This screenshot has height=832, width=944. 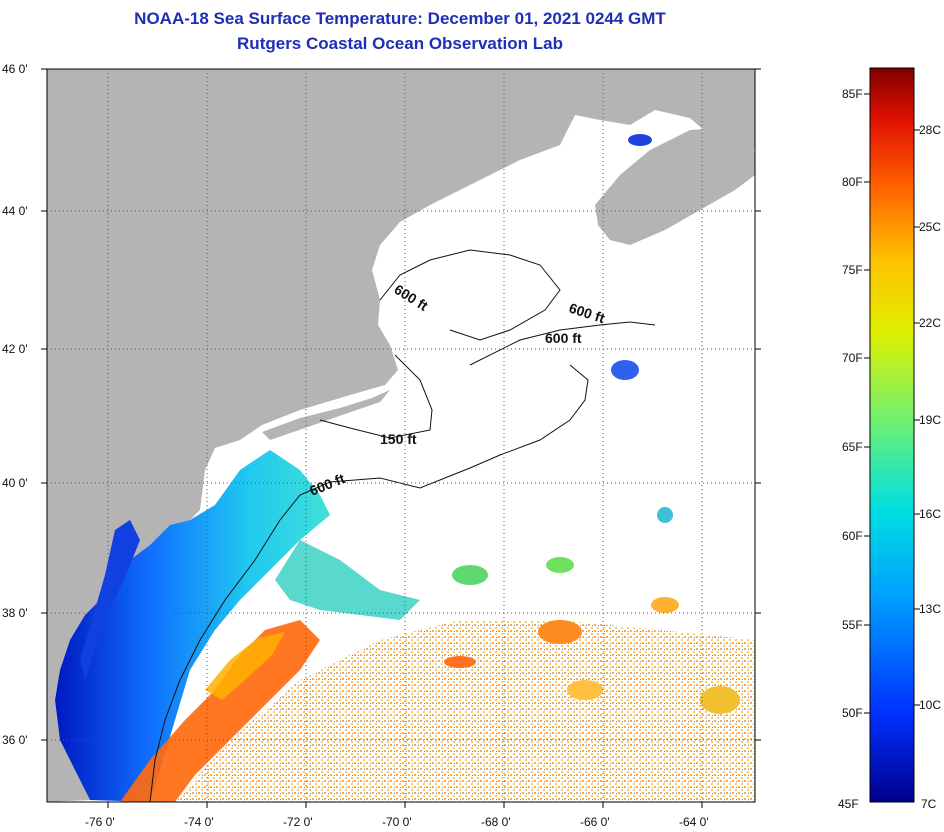 I want to click on colorbar-ticks, so click(x=892, y=403).